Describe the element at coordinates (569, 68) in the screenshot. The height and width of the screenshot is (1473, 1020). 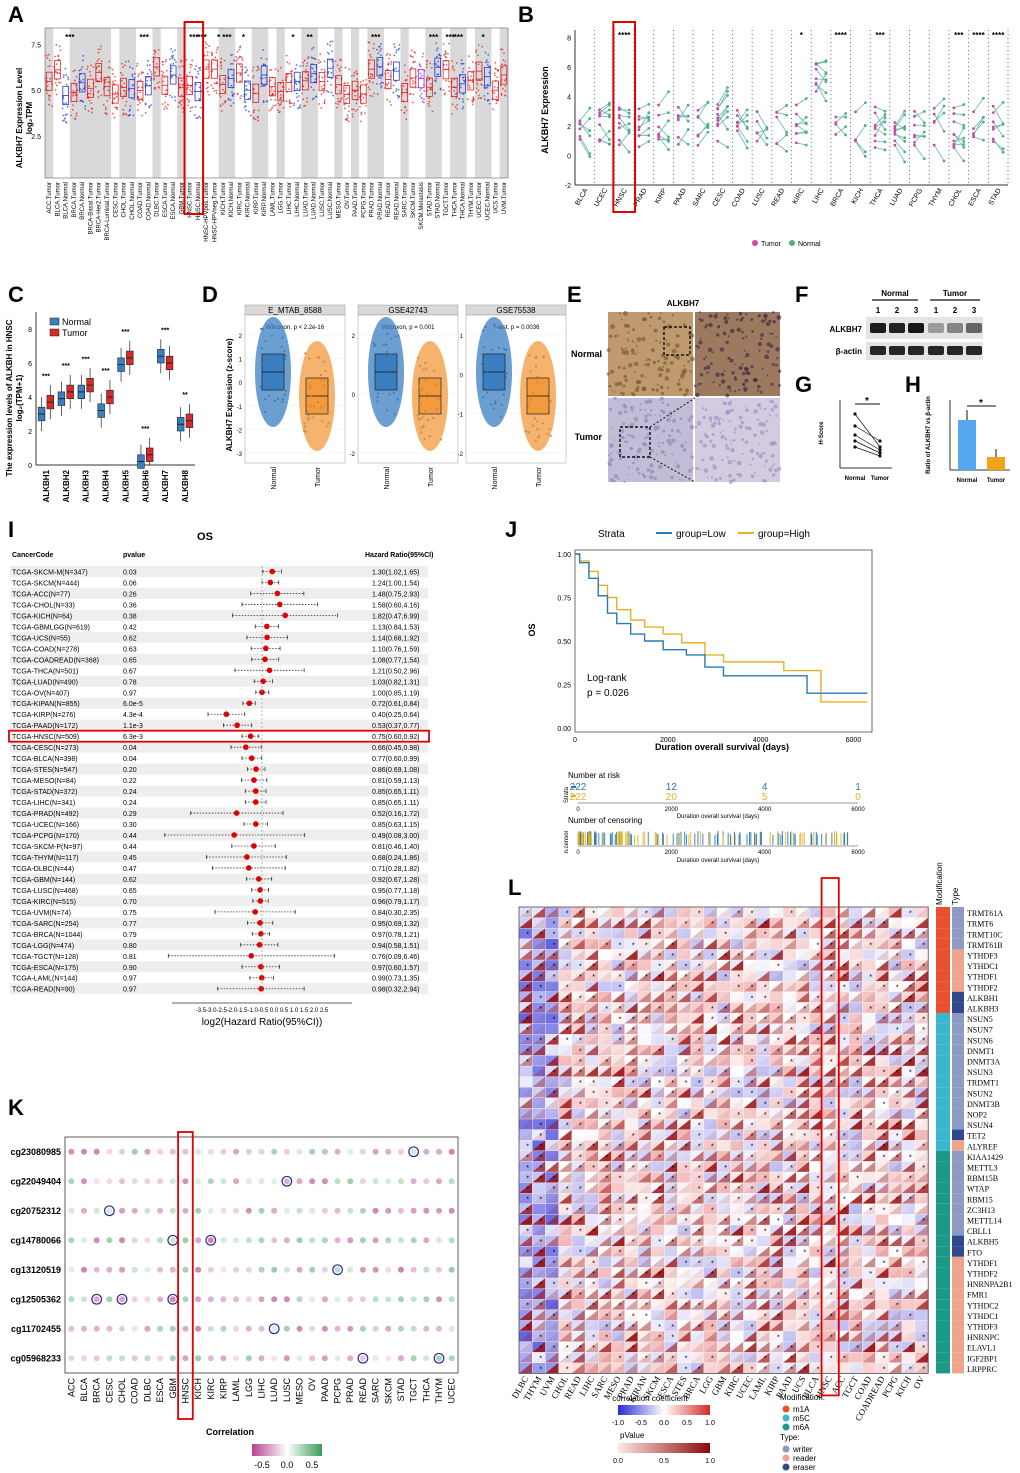
I see `y-tick: 6` at that location.